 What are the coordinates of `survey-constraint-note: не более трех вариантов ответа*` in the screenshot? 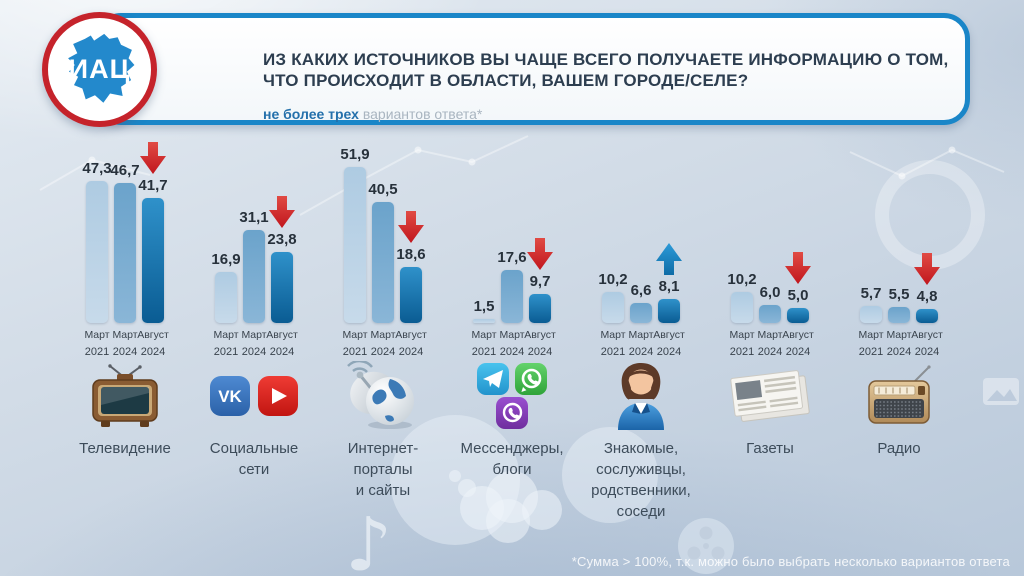 It's located at (372, 114).